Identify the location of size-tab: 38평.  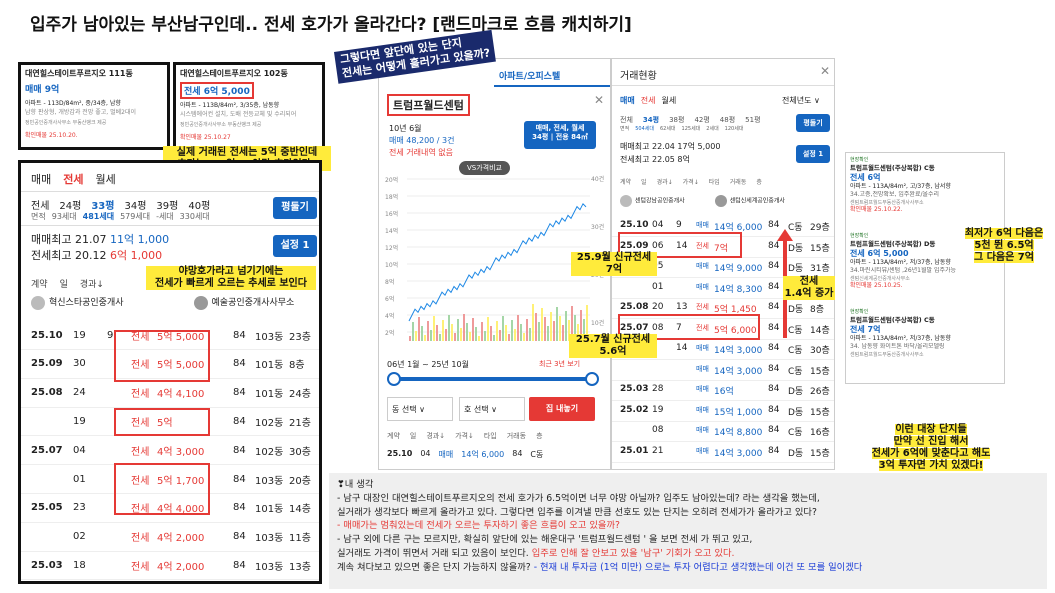
(677, 120).